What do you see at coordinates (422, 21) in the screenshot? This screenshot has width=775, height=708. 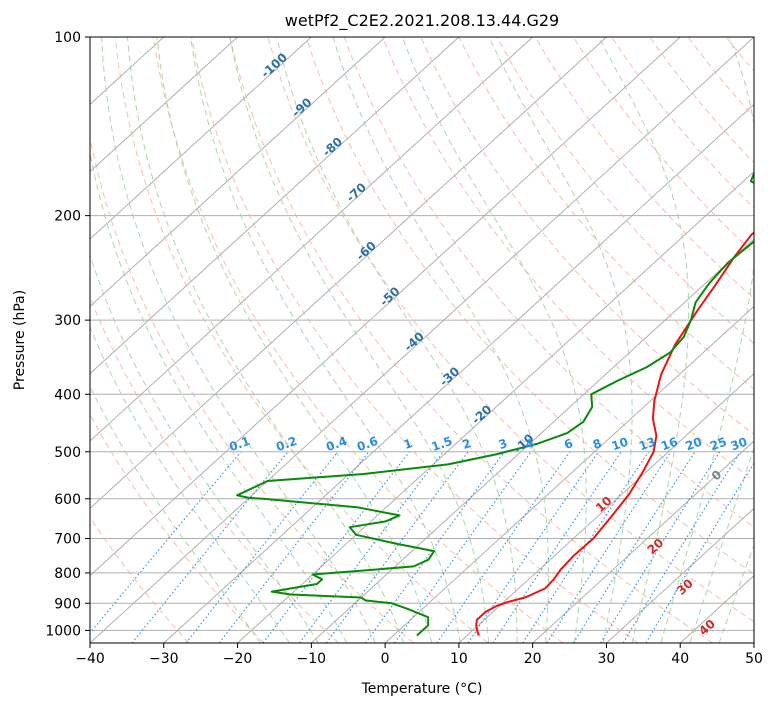 I see `chart-title: wetPf2_C2E2.2021.208.13.44.G29` at bounding box center [422, 21].